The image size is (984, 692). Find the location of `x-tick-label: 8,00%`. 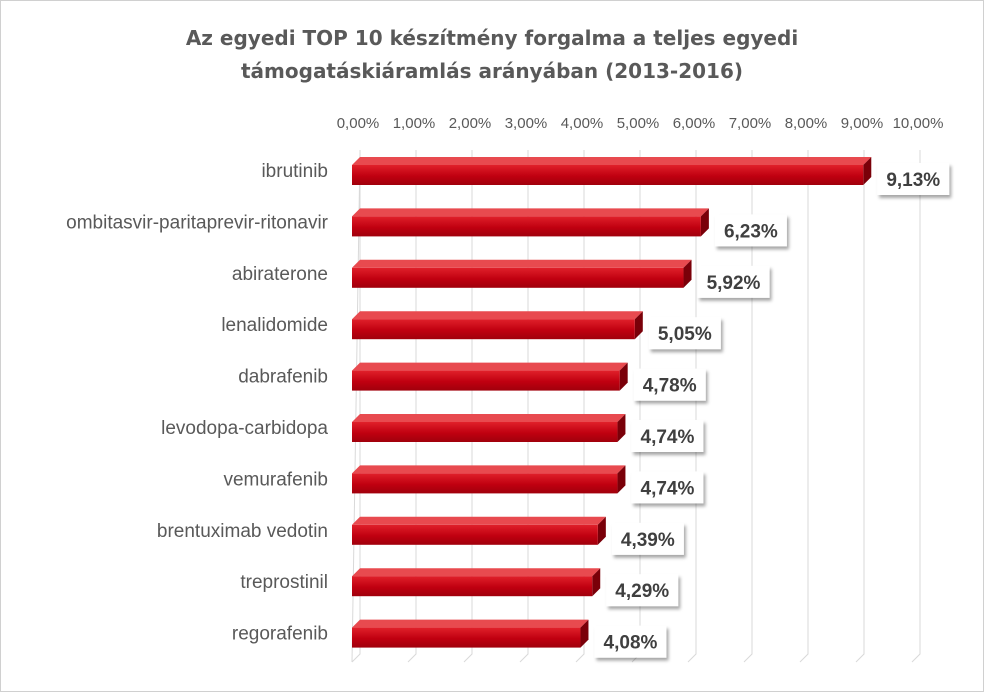

x-tick-label: 8,00% is located at coordinates (806, 123).